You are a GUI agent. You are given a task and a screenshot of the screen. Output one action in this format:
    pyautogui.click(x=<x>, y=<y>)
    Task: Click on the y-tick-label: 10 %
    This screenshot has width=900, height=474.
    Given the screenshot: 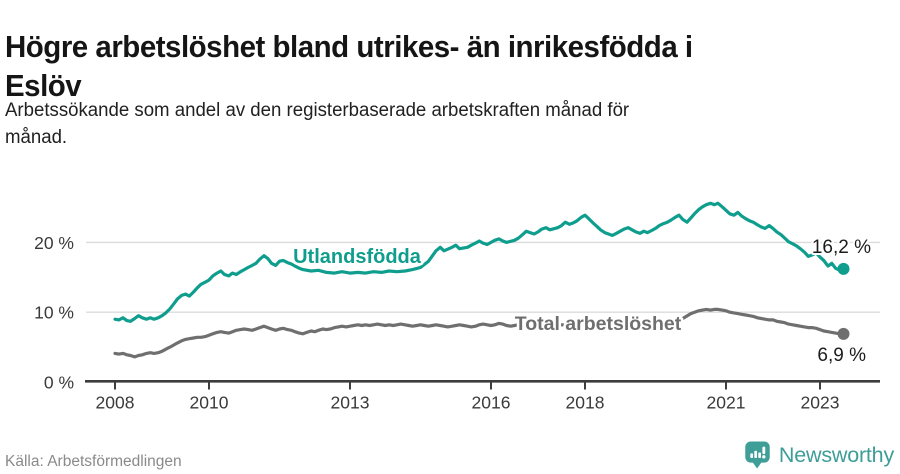 What is the action you would take?
    pyautogui.click(x=54, y=313)
    